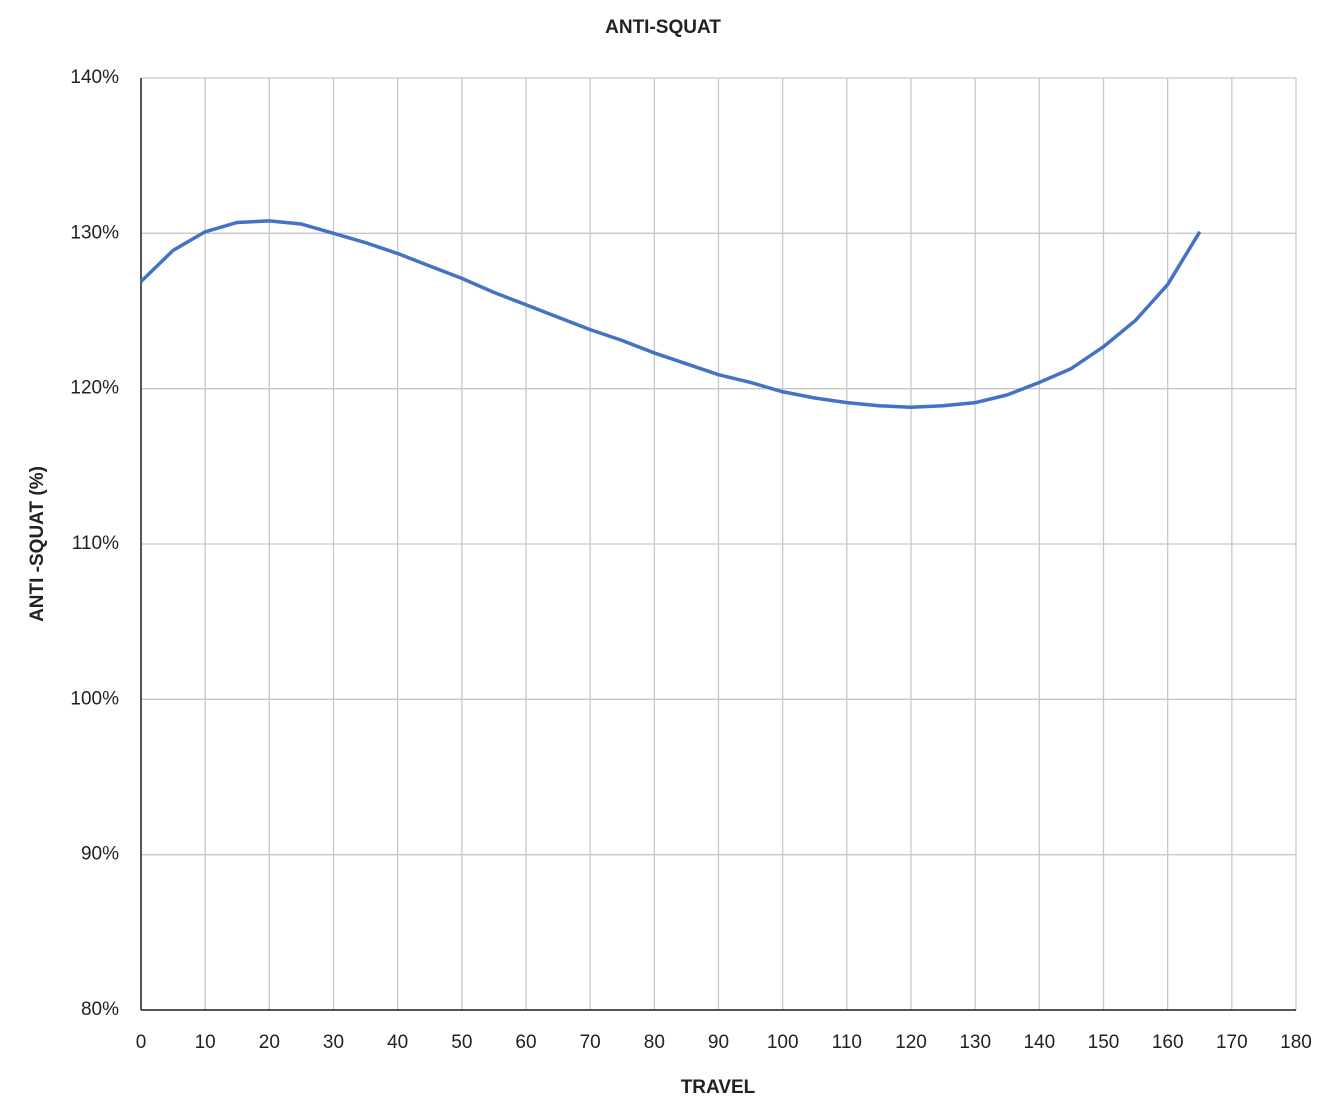 The width and height of the screenshot is (1334, 1117). I want to click on x-tick-label: 70, so click(590, 1042).